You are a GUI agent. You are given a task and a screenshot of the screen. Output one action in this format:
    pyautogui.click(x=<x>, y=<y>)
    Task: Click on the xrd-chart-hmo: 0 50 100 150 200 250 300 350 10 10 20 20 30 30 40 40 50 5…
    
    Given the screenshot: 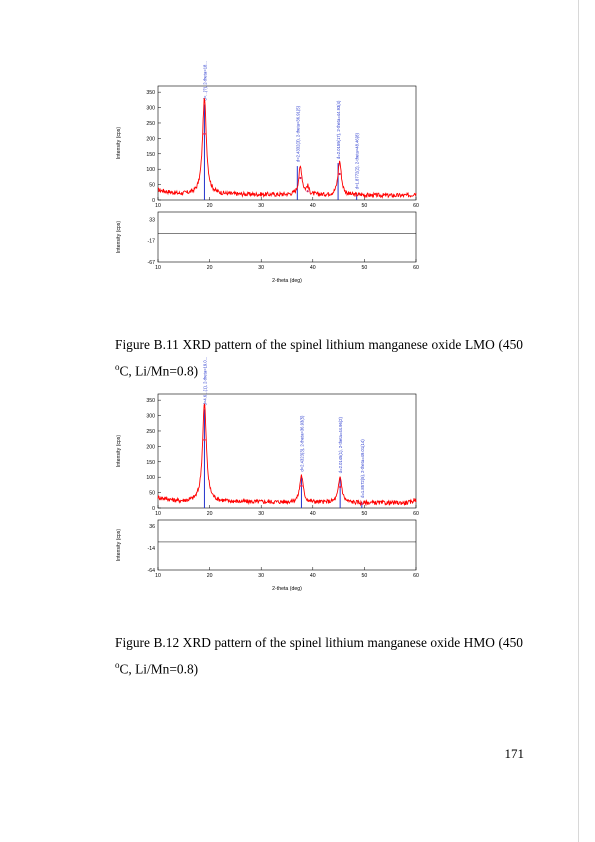 What is the action you would take?
    pyautogui.click(x=267, y=474)
    